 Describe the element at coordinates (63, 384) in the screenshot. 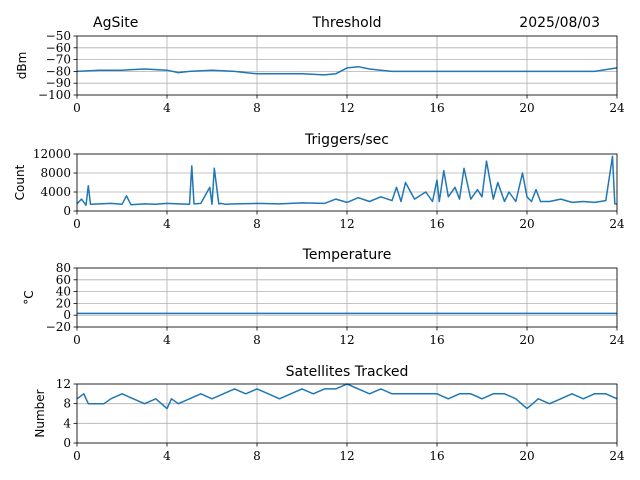

I see `satellites-ytick-label: 12` at that location.